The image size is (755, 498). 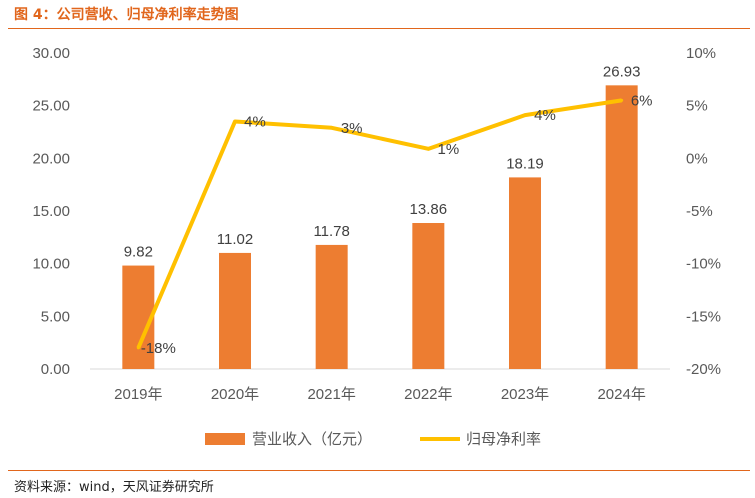 What do you see at coordinates (525, 163) in the screenshot?
I see `revenue-data-label: 18.19` at bounding box center [525, 163].